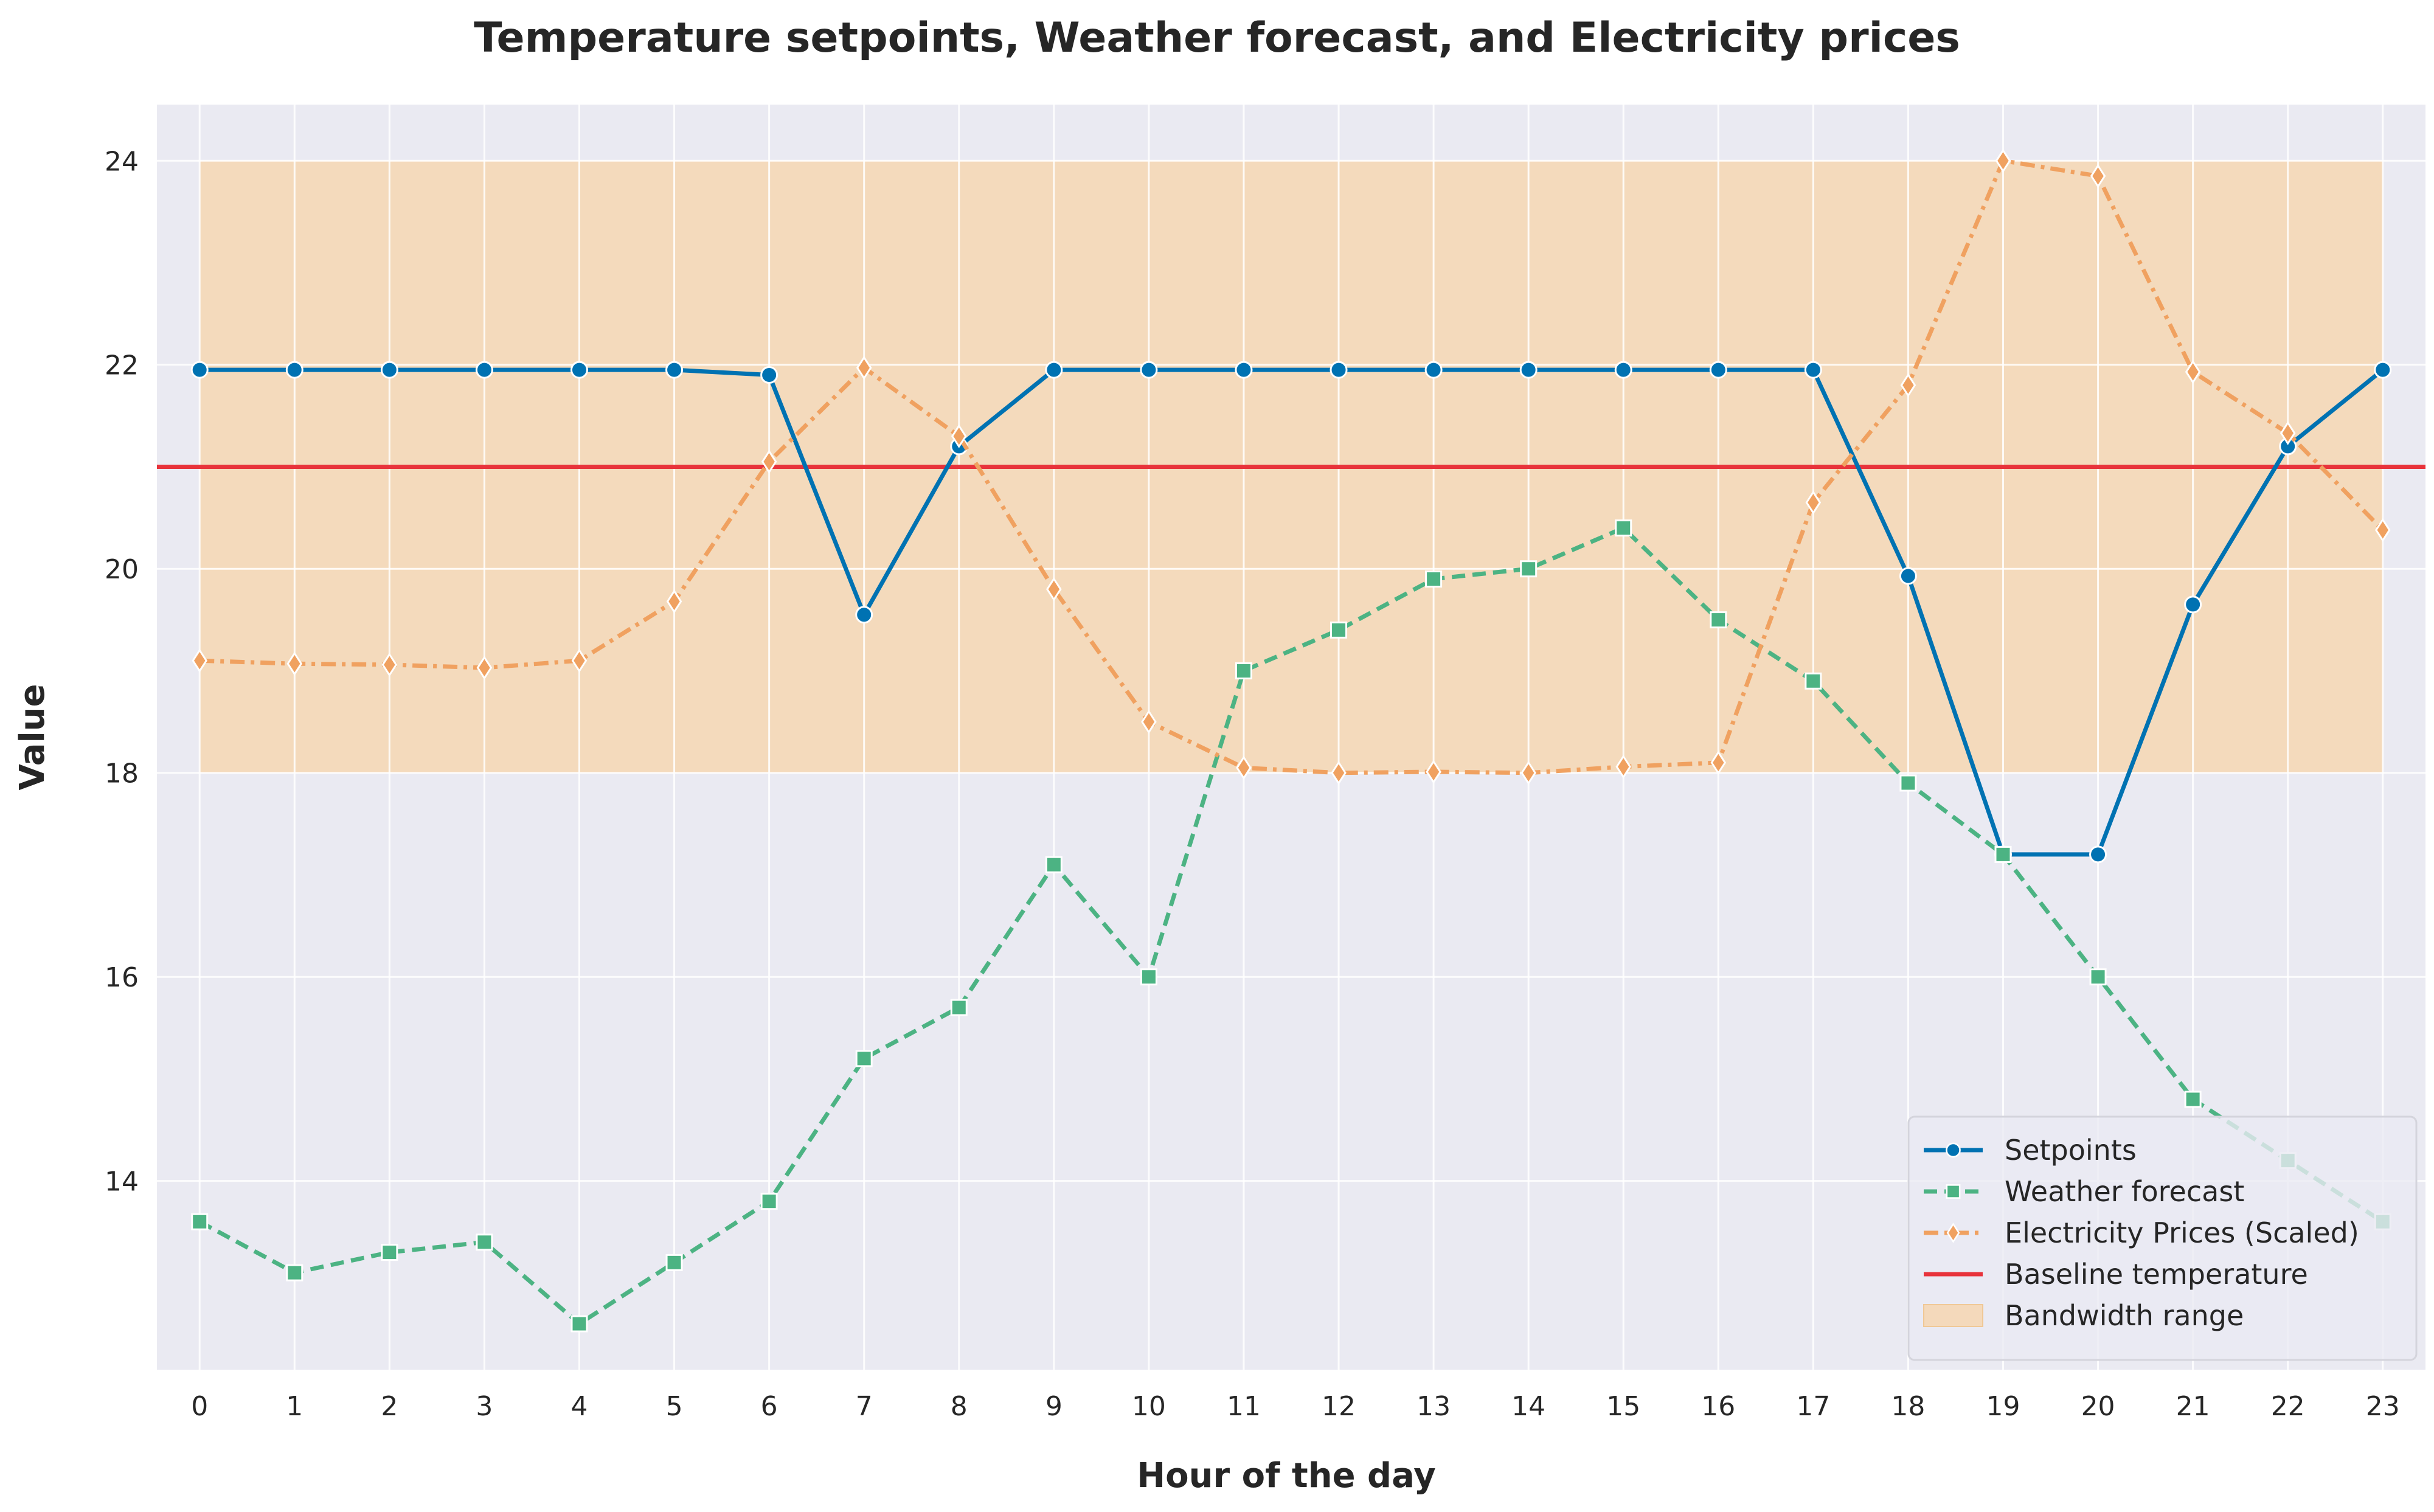 This screenshot has width=2434, height=1512. Describe the element at coordinates (1953, 1315) in the screenshot. I see `legend-patch-band` at that location.